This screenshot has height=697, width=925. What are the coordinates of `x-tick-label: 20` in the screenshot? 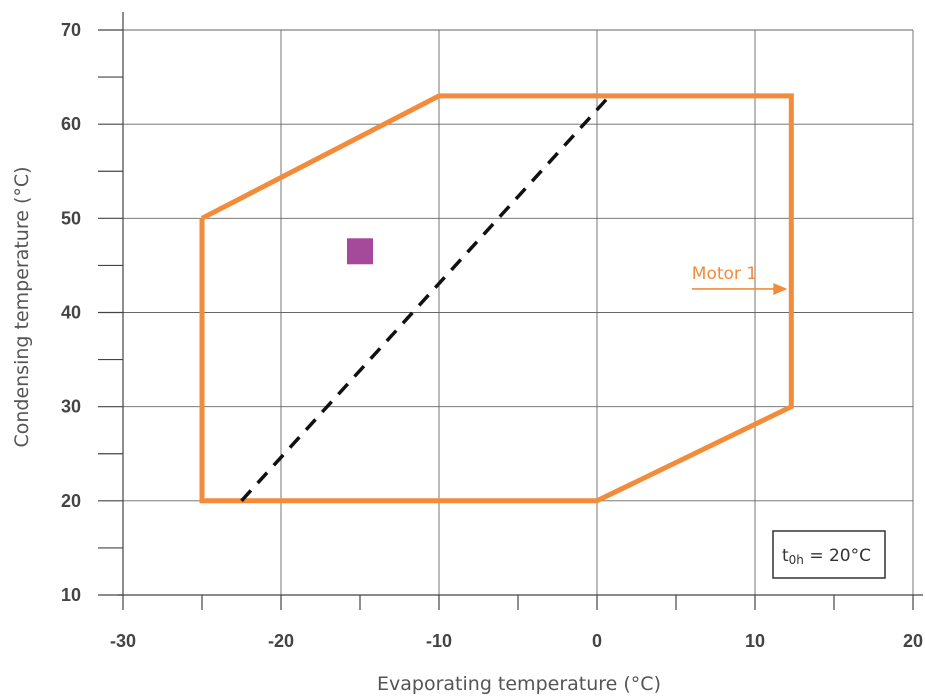 It's located at (913, 641).